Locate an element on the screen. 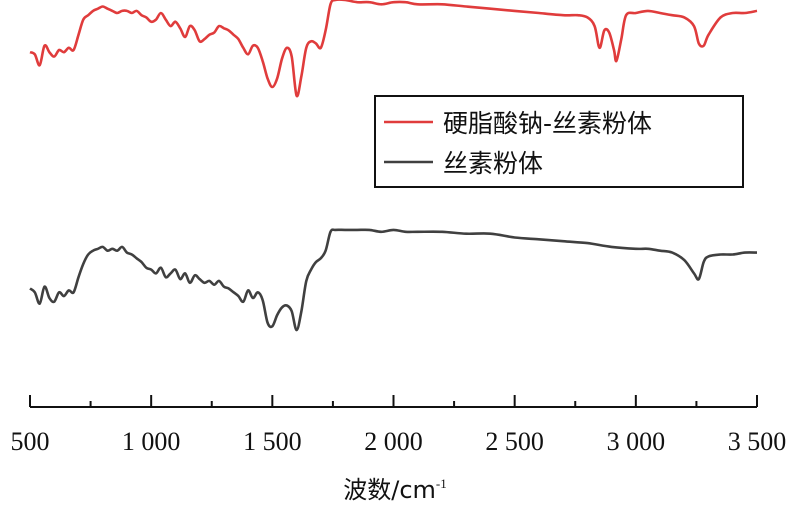 The width and height of the screenshot is (790, 508). x-axis: 500 1 000 1 500 2 000 2 500 3 000 3 500 is located at coordinates (399, 425).